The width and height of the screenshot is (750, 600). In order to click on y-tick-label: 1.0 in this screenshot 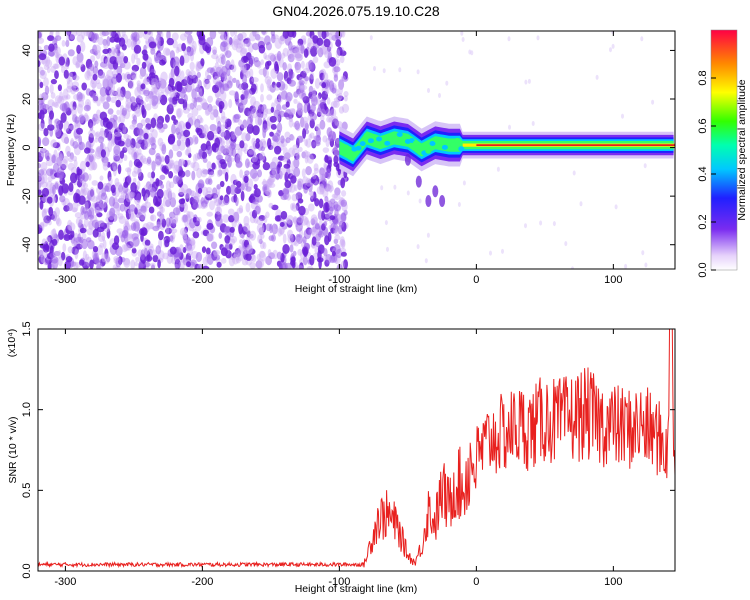, I will do `click(27, 409)`.